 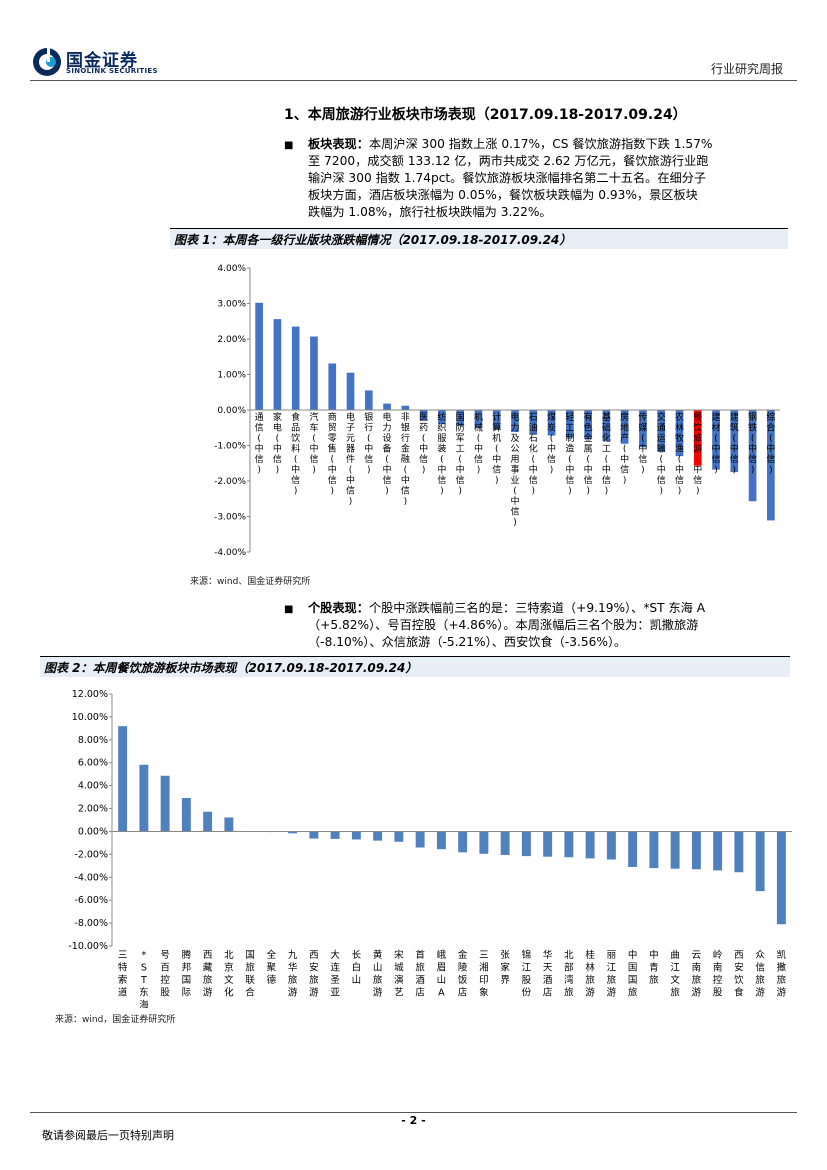 What do you see at coordinates (314, 974) in the screenshot?
I see `category-label: 西安旅游` at bounding box center [314, 974].